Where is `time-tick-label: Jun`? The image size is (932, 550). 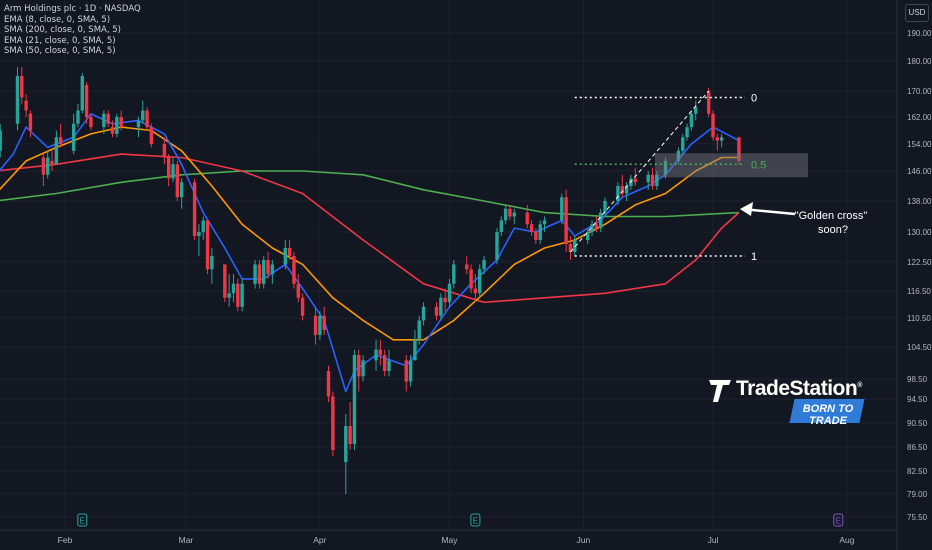
time-tick-label: Jun is located at coordinates (584, 540).